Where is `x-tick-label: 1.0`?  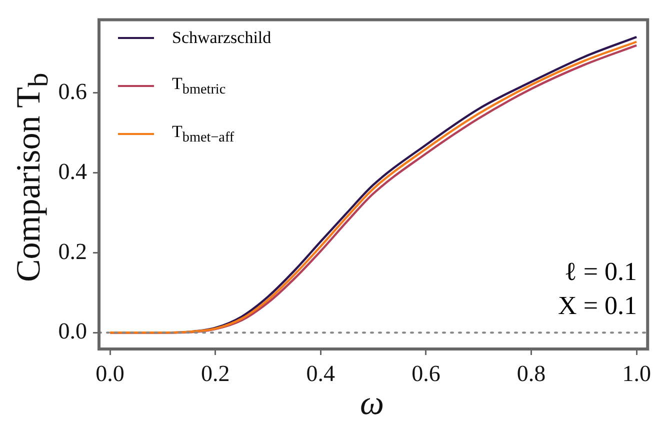 x-tick-label: 1.0 is located at coordinates (636, 373).